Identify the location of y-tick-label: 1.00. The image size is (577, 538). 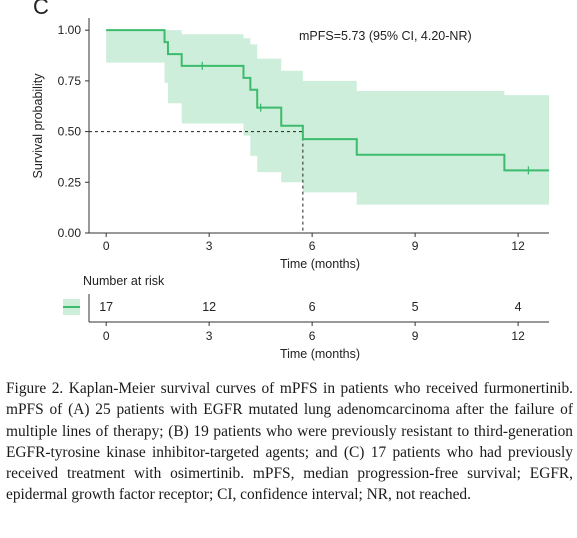
(70, 30).